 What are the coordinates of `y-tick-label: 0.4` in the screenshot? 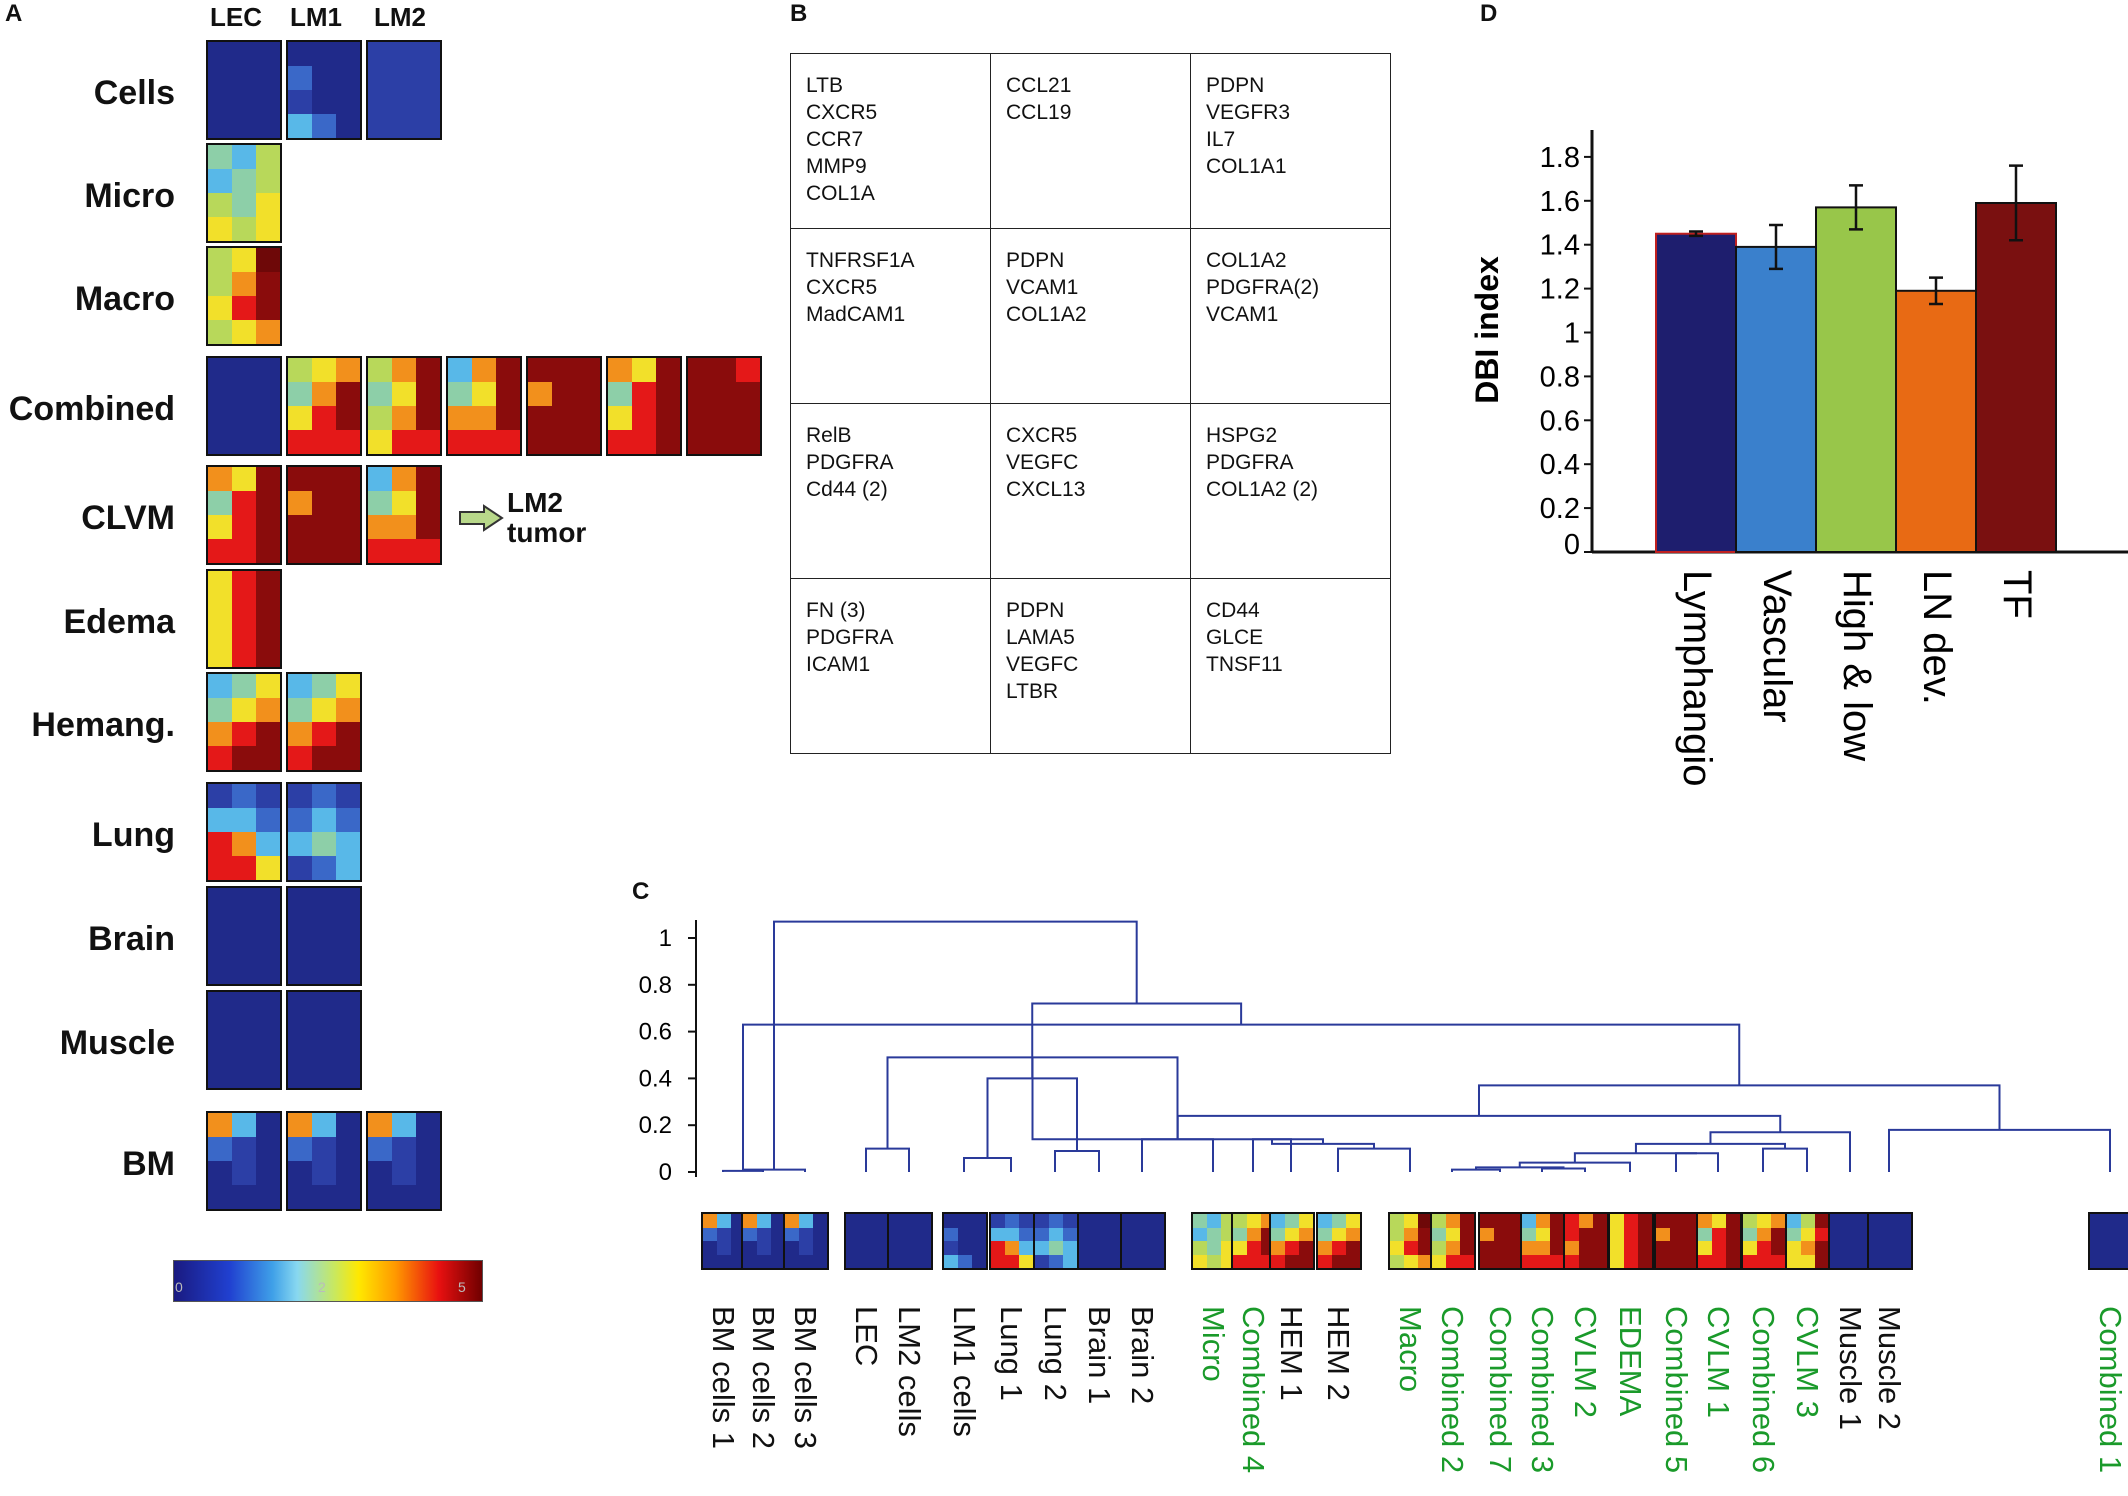 It's located at (1560, 465).